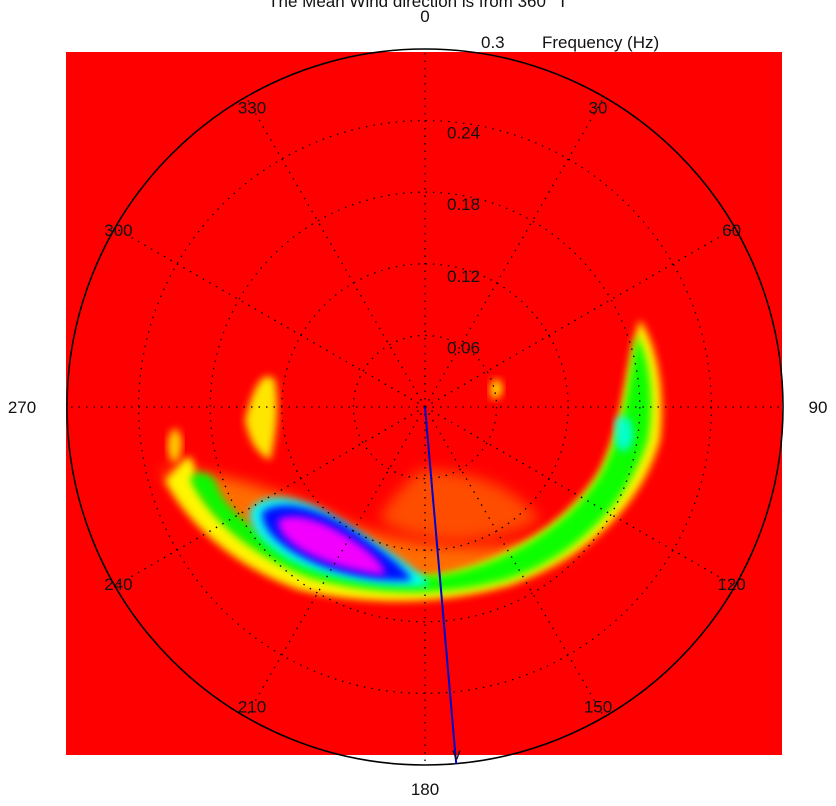 This screenshot has height=806, width=836. Describe the element at coordinates (463, 204) in the screenshot. I see `radial-tick-label: 0.18` at that location.